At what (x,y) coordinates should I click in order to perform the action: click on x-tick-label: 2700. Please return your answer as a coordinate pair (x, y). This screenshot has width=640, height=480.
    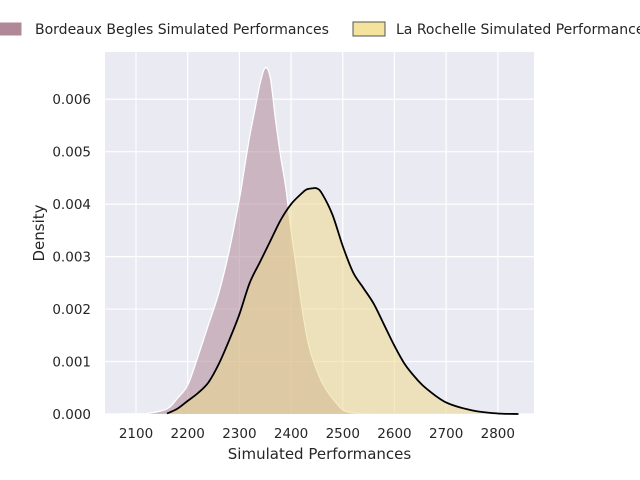
    Looking at the image, I should click on (446, 434).